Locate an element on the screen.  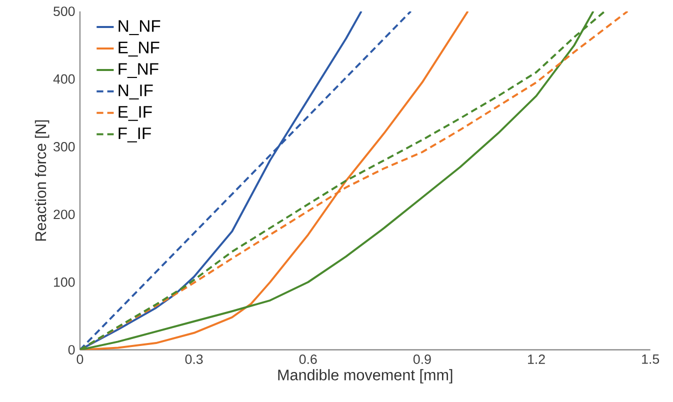
y-tick-label: 100 is located at coordinates (64, 282).